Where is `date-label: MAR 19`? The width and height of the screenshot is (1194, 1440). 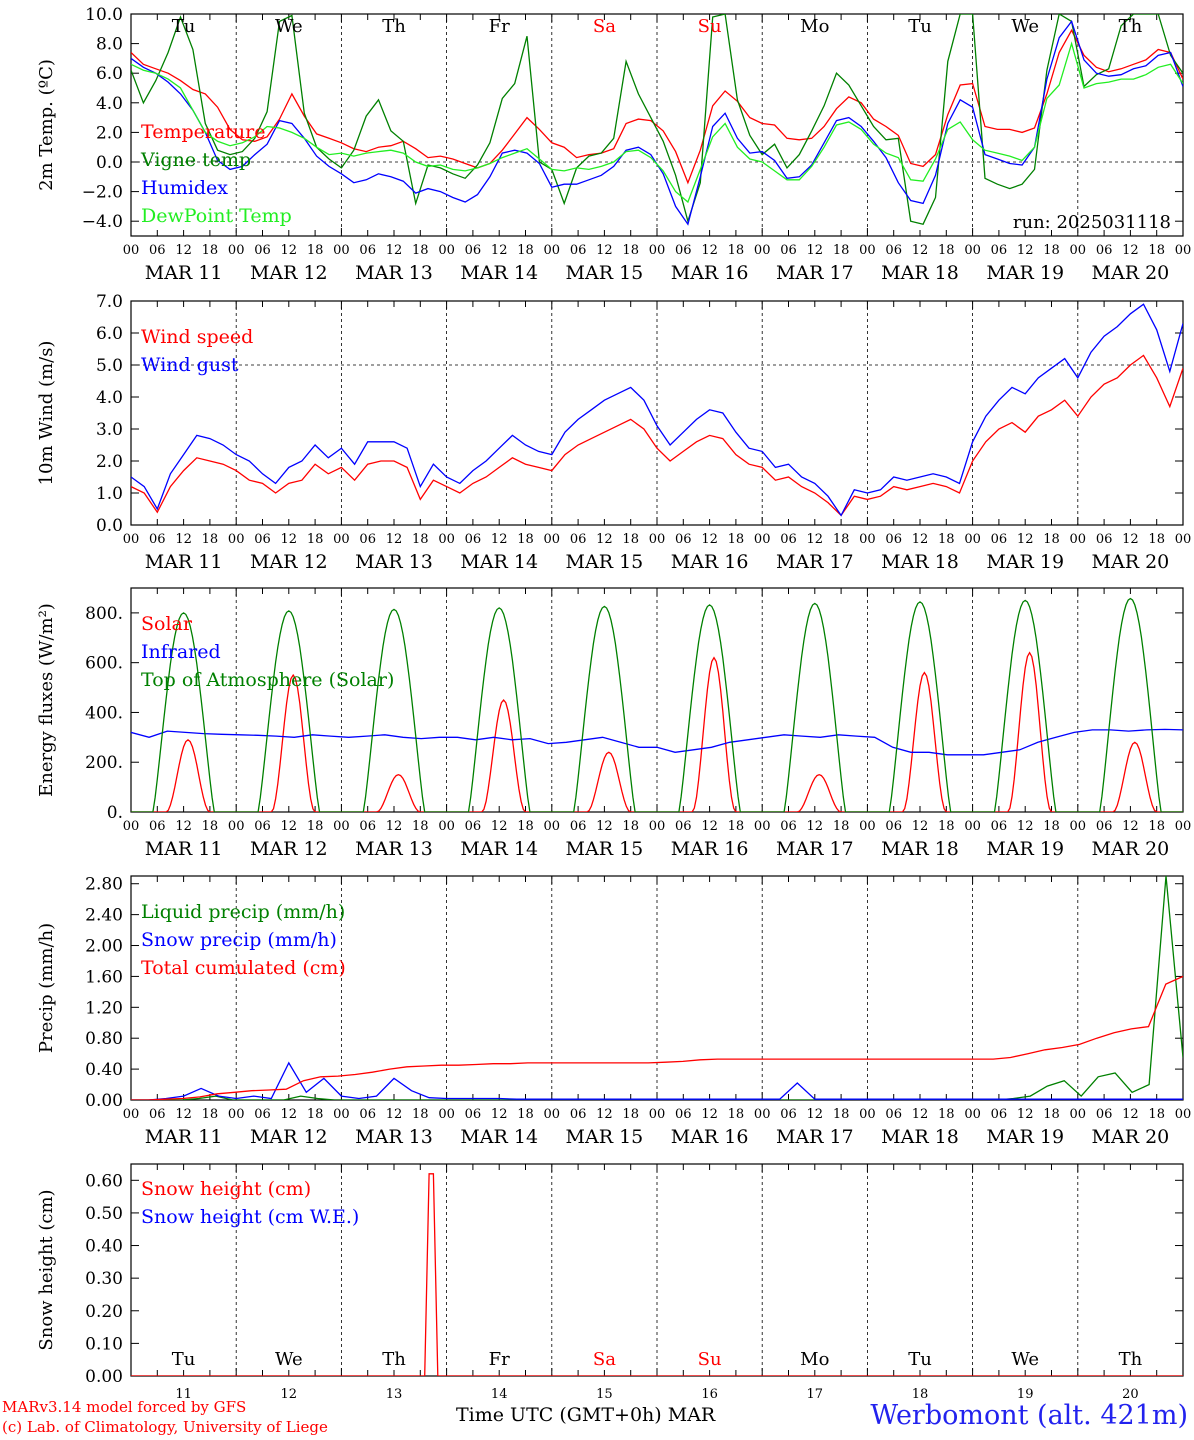
date-label: MAR 19 is located at coordinates (1025, 562).